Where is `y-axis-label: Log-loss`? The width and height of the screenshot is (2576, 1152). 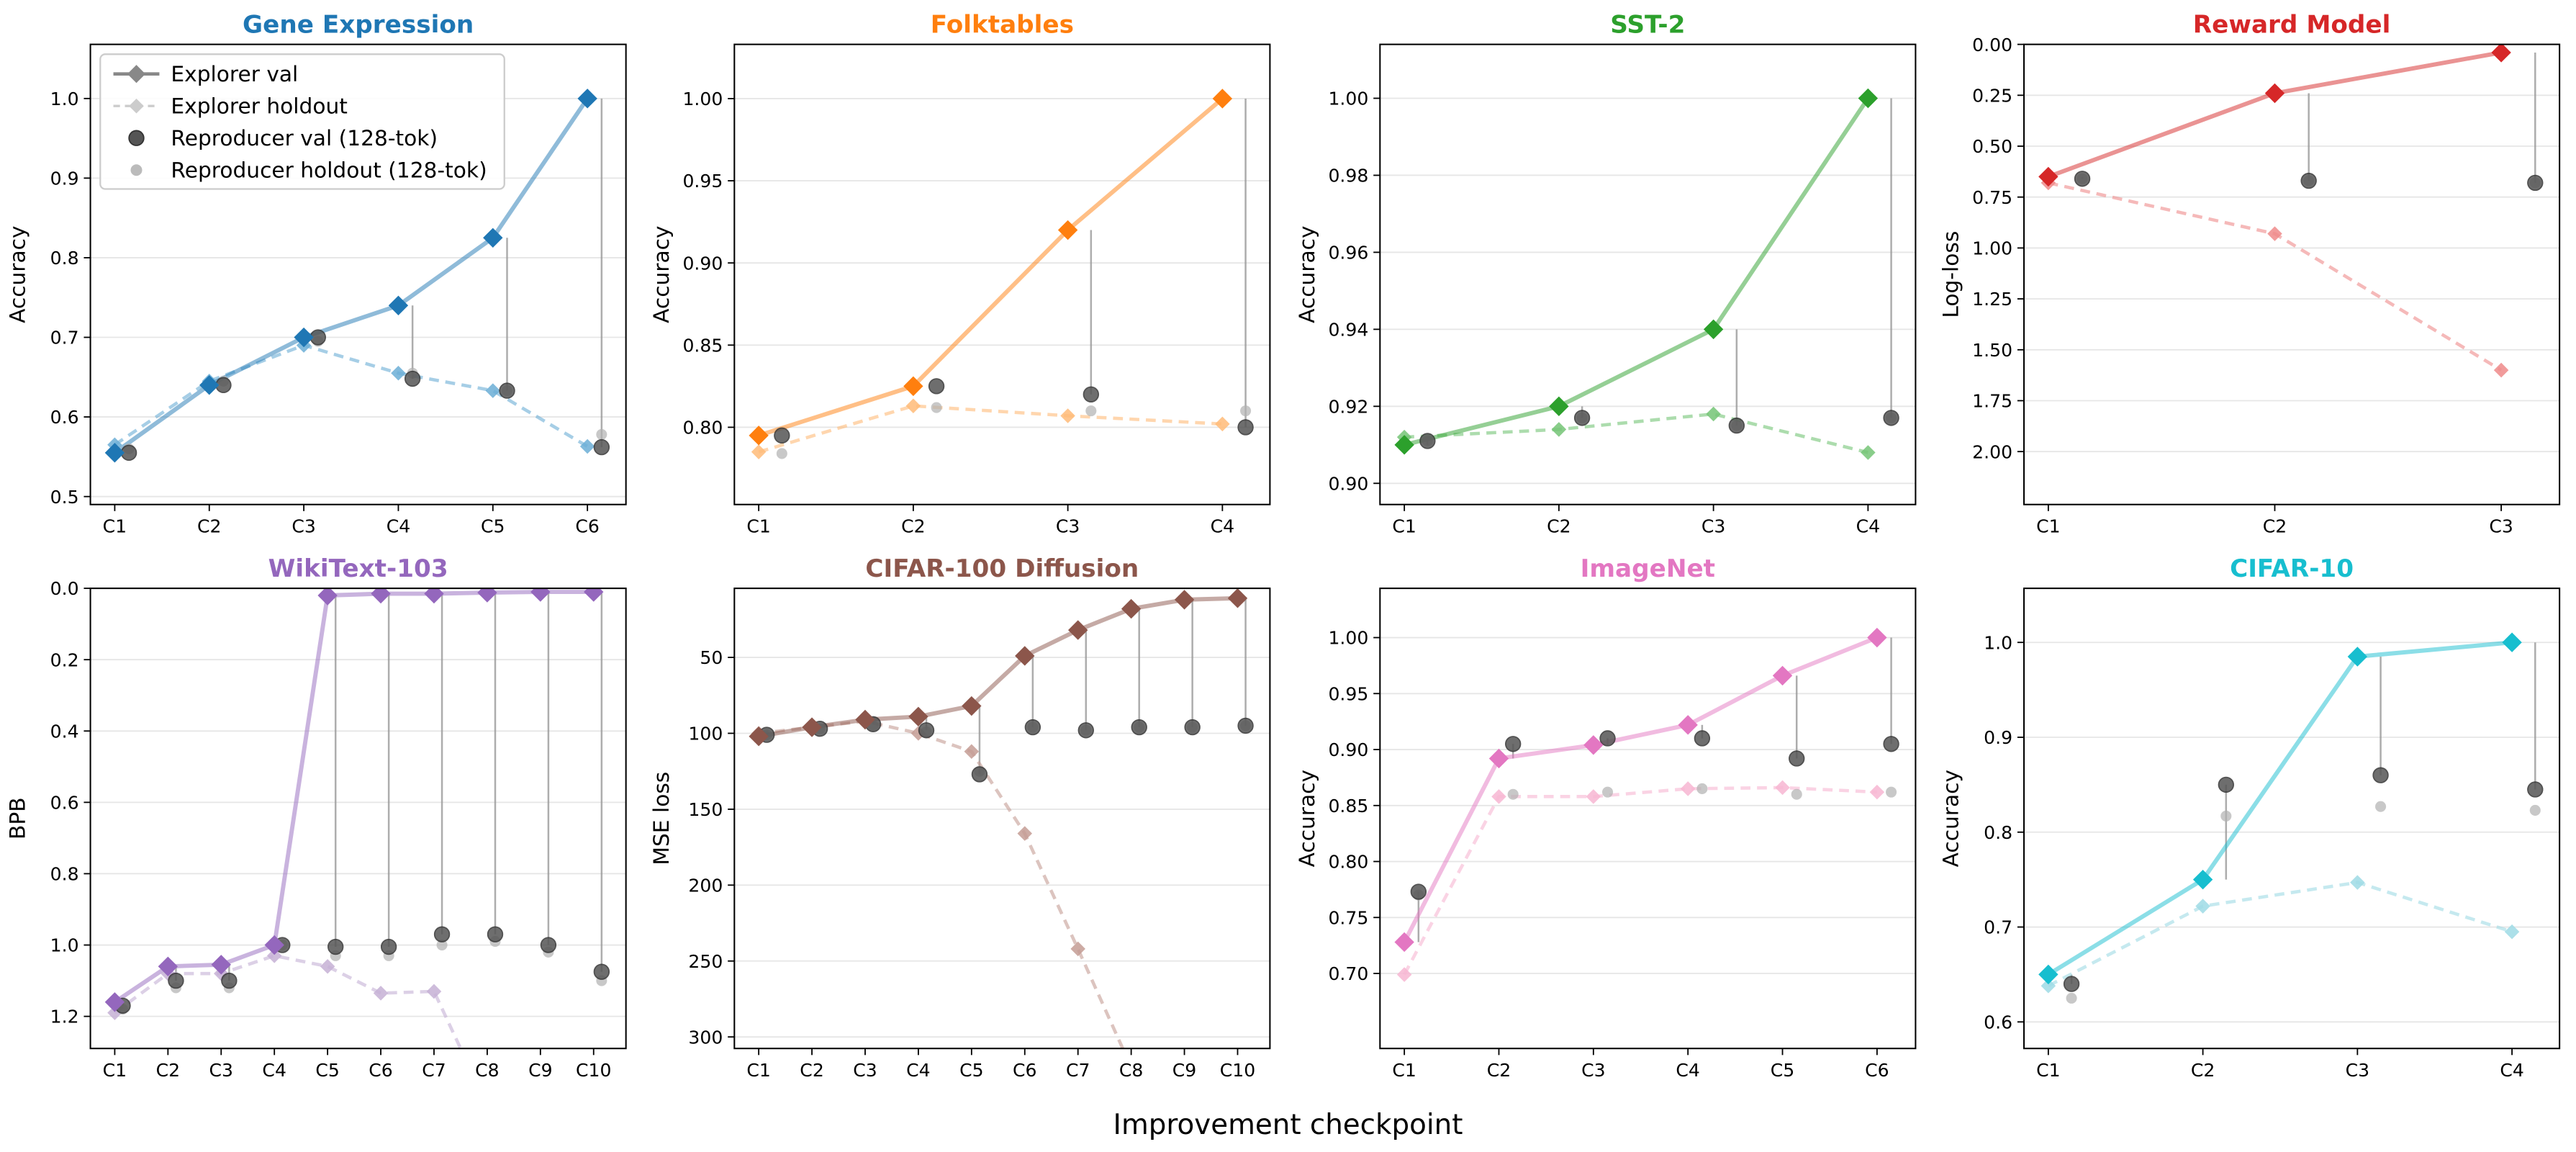
y-axis-label: Log-loss is located at coordinates (1950, 274).